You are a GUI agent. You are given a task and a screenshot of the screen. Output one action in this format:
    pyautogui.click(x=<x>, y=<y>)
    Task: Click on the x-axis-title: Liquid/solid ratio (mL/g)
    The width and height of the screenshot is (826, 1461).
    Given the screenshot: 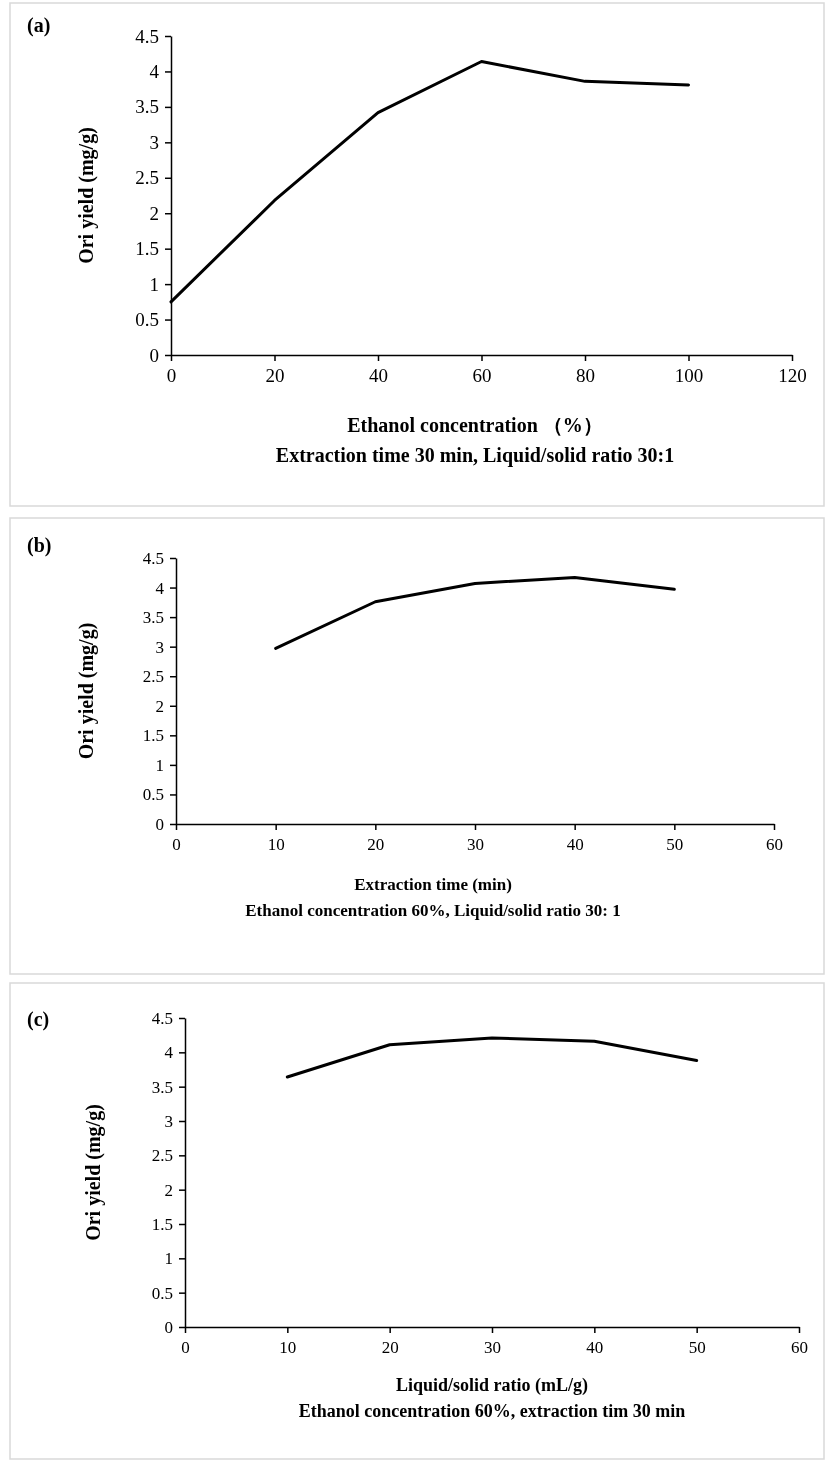 What is the action you would take?
    pyautogui.click(x=492, y=1385)
    